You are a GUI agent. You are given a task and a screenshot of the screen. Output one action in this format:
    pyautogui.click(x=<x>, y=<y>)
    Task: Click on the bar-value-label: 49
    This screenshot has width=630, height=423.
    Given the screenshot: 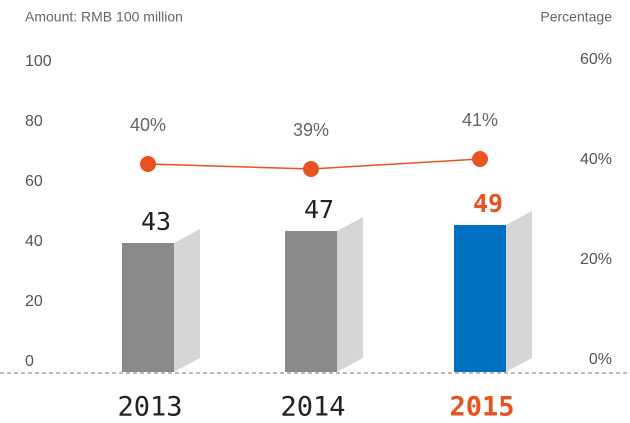 What is the action you would take?
    pyautogui.click(x=488, y=203)
    